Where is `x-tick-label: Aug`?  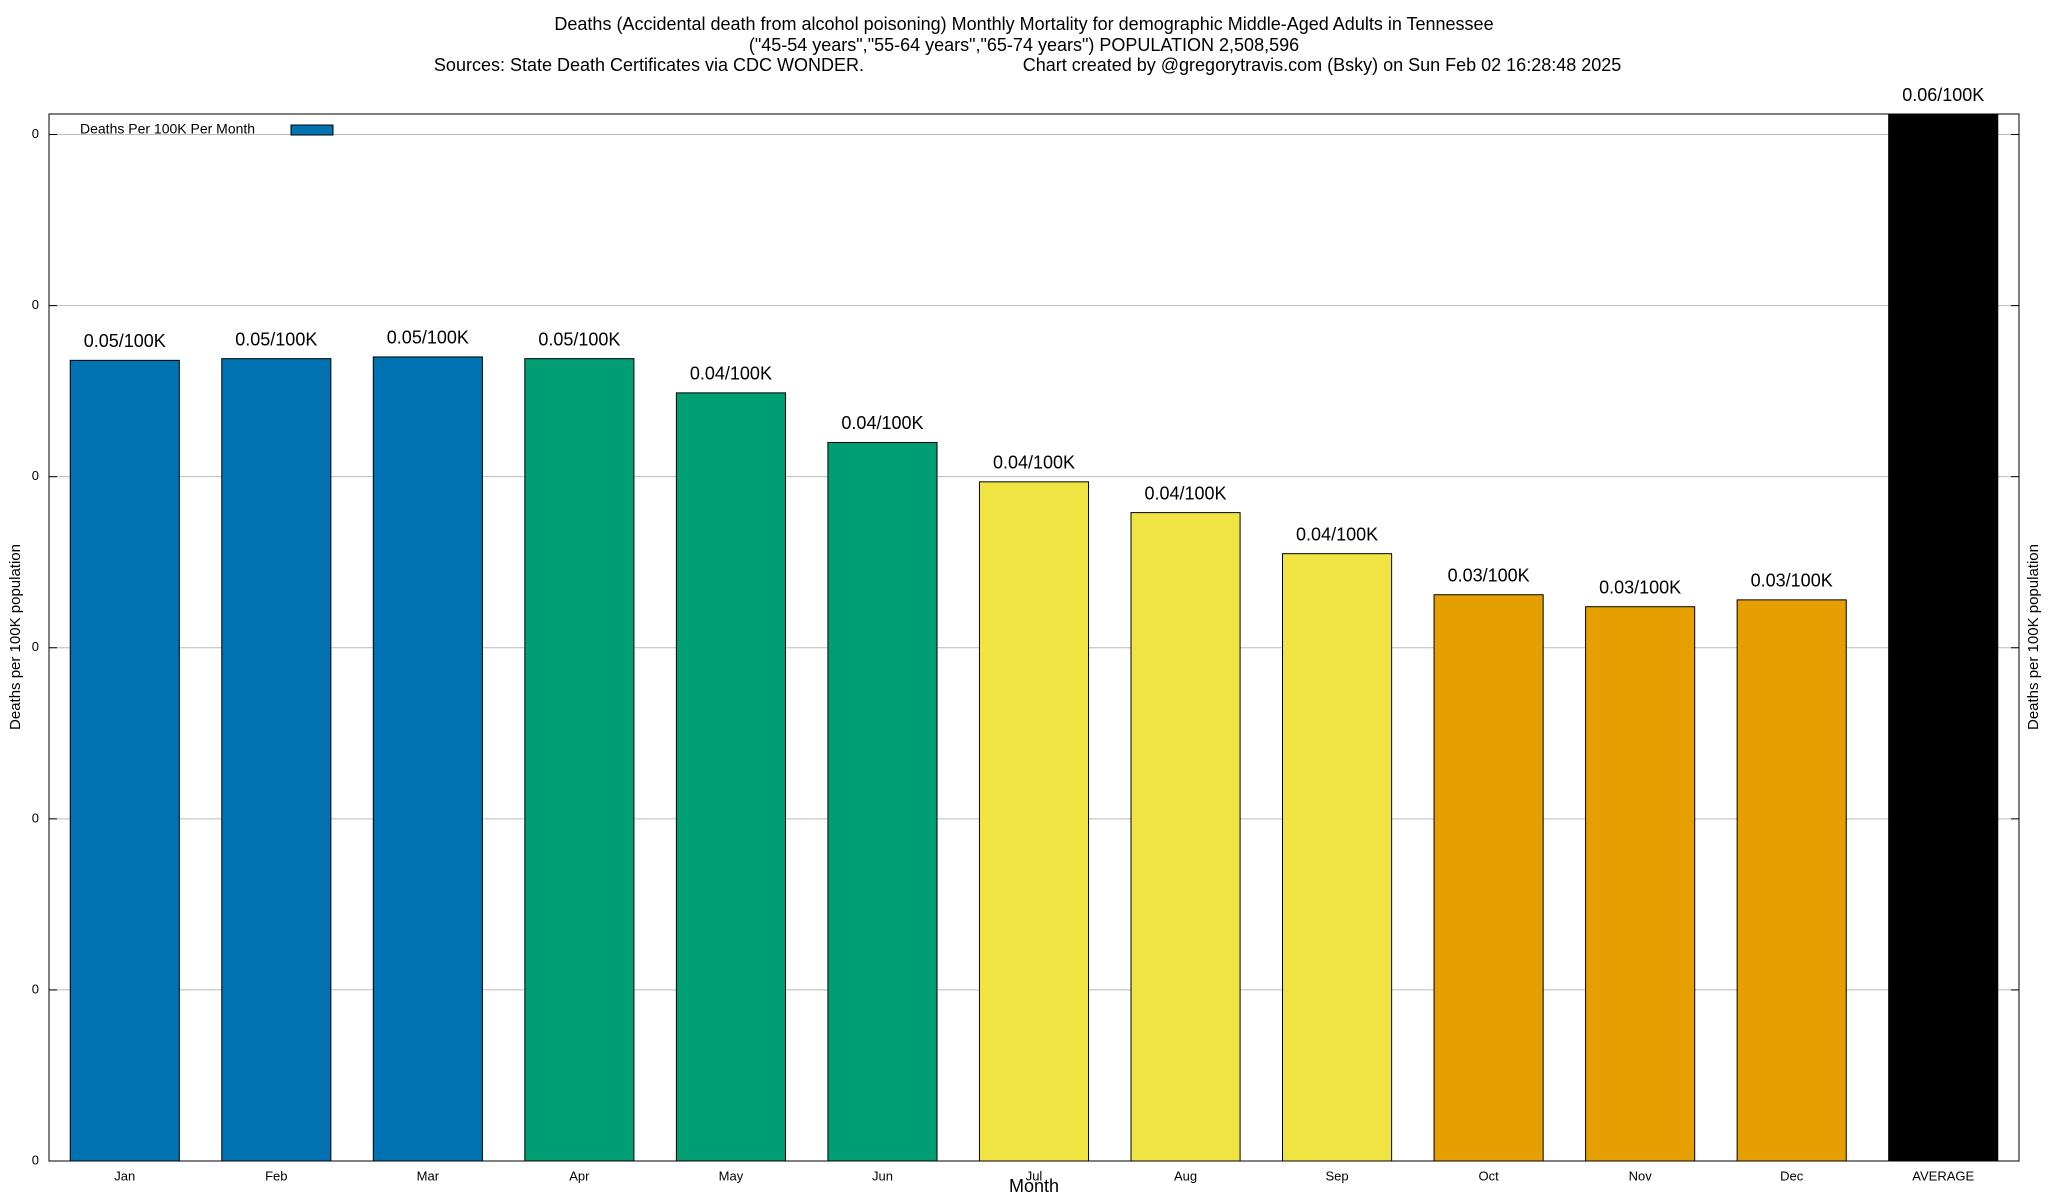 x-tick-label: Aug is located at coordinates (1185, 1175).